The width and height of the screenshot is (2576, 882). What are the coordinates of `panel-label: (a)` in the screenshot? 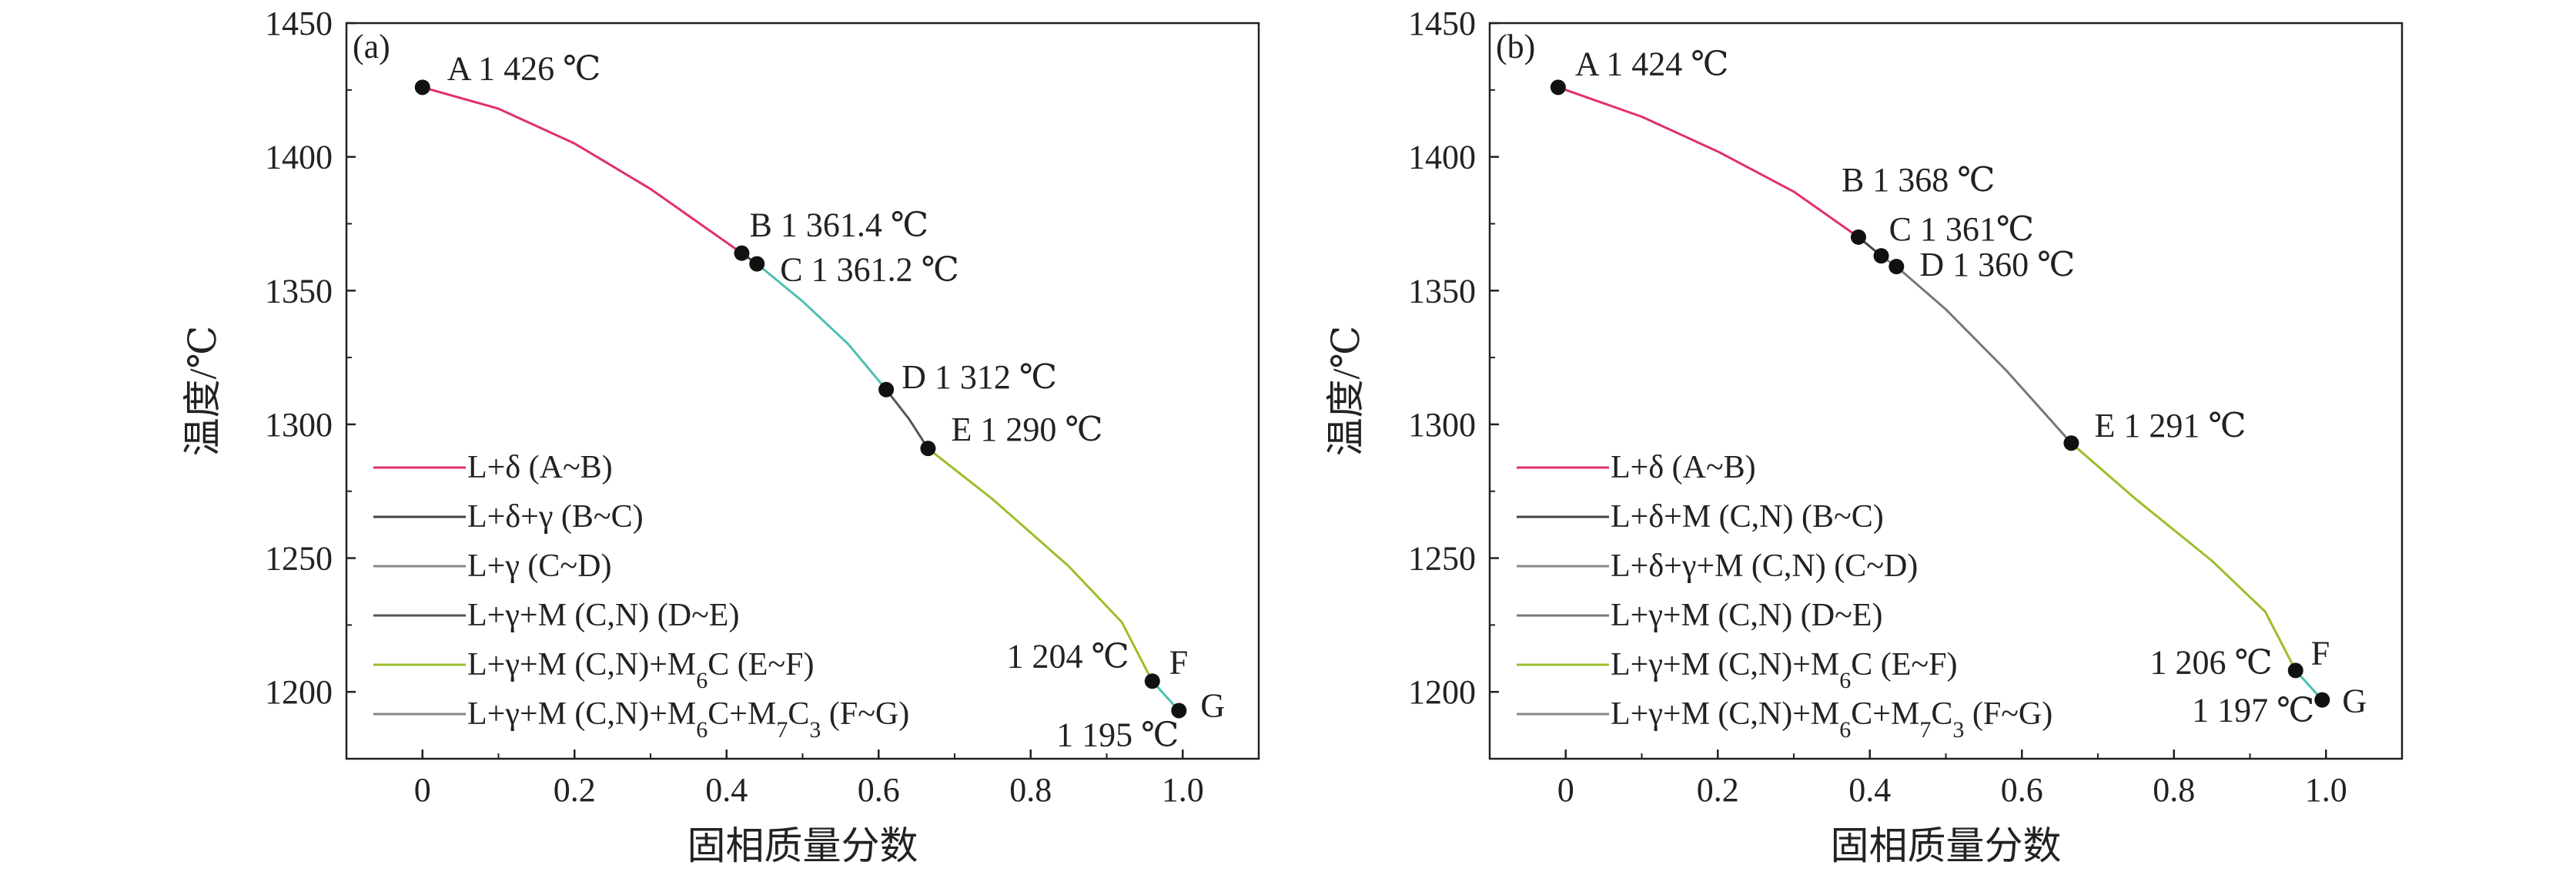 It's located at (371, 46).